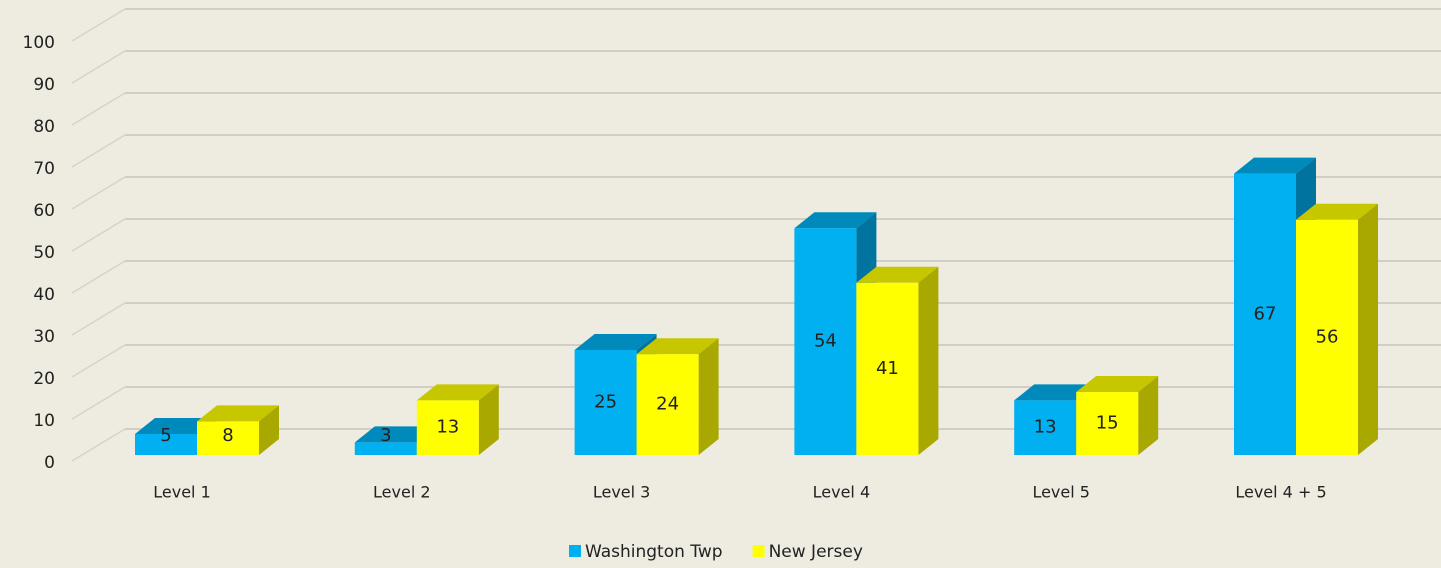 This screenshot has width=1441, height=568. I want to click on data-label: 54, so click(825, 341).